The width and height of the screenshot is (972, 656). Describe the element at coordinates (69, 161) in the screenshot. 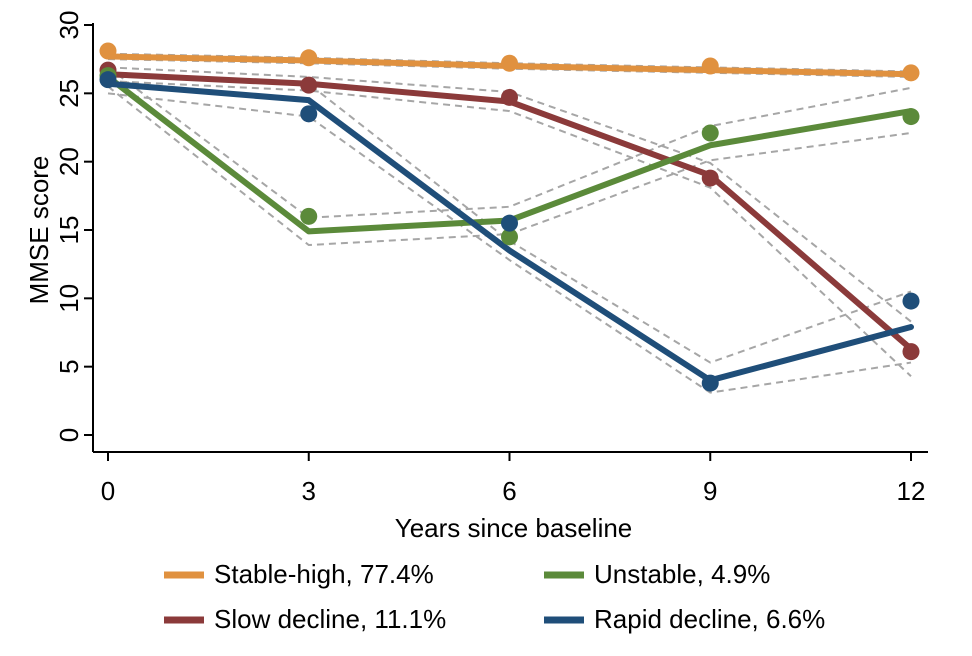

I see `y-tick-label: 20` at that location.